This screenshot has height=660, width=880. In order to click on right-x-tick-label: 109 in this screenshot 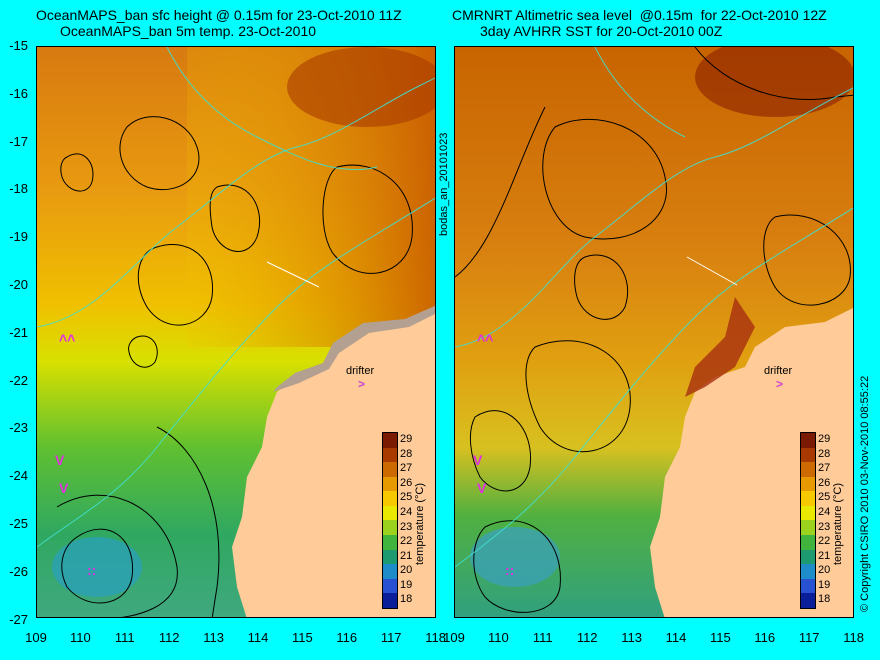, I will do `click(454, 637)`.